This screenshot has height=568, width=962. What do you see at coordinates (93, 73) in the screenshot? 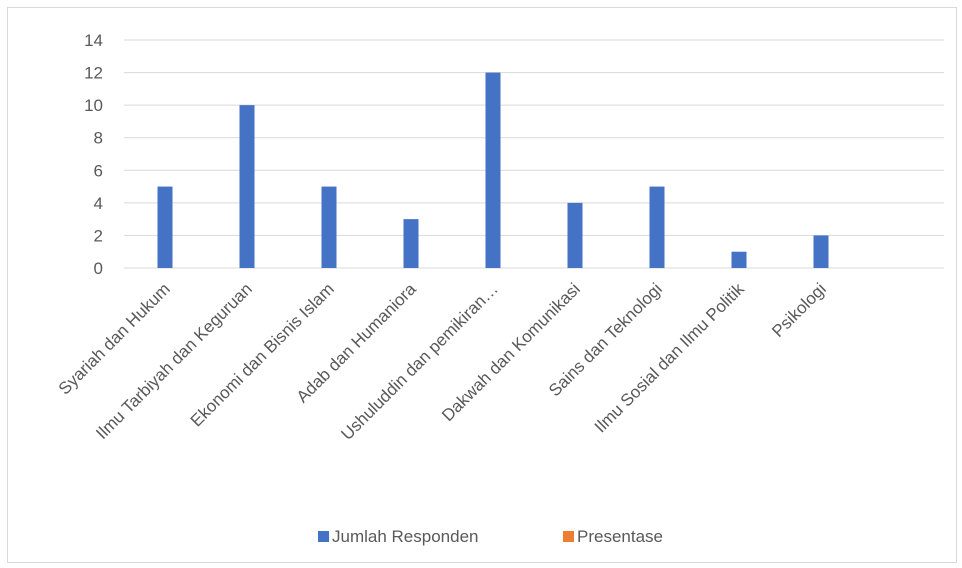
I see `y-tick-label: 12` at bounding box center [93, 73].